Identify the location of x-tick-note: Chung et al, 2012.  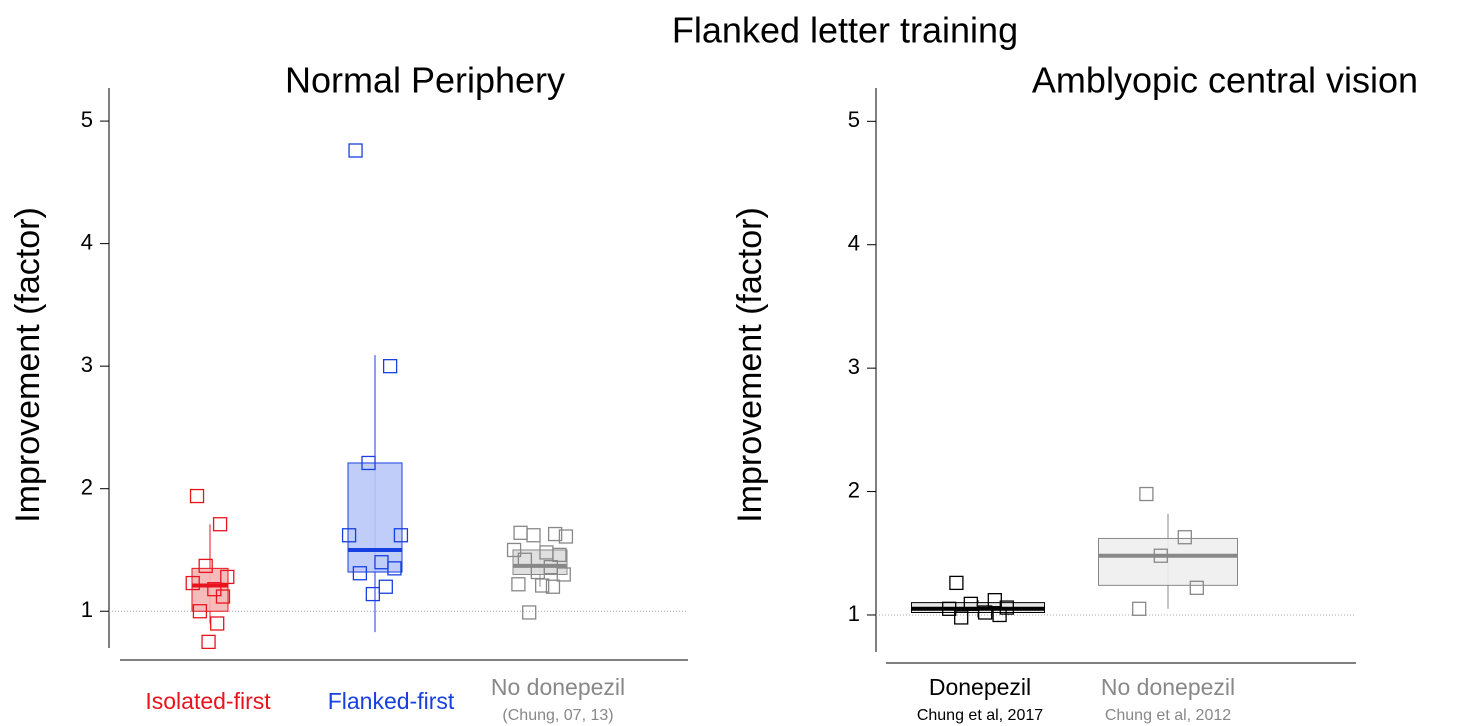
(1168, 715).